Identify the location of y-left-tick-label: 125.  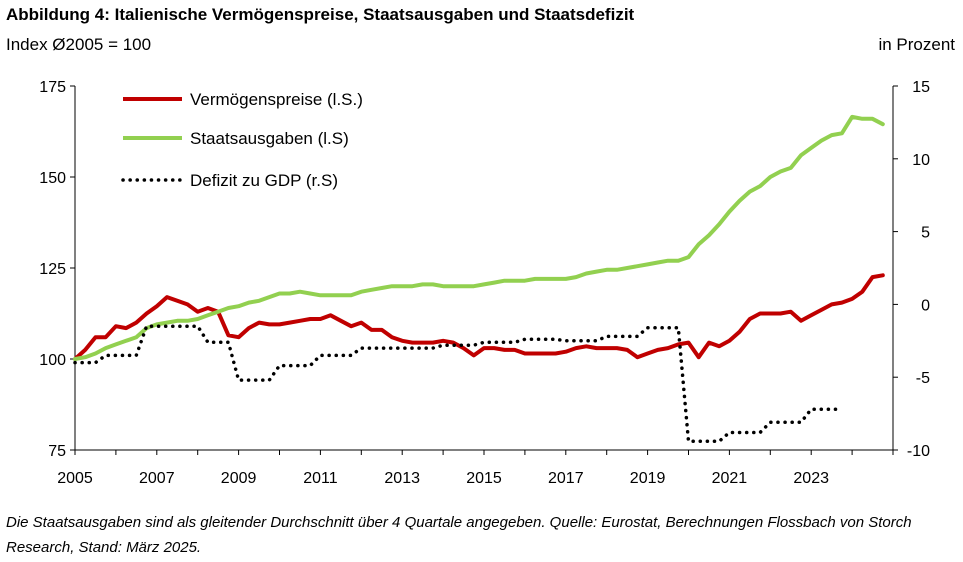
(52, 269).